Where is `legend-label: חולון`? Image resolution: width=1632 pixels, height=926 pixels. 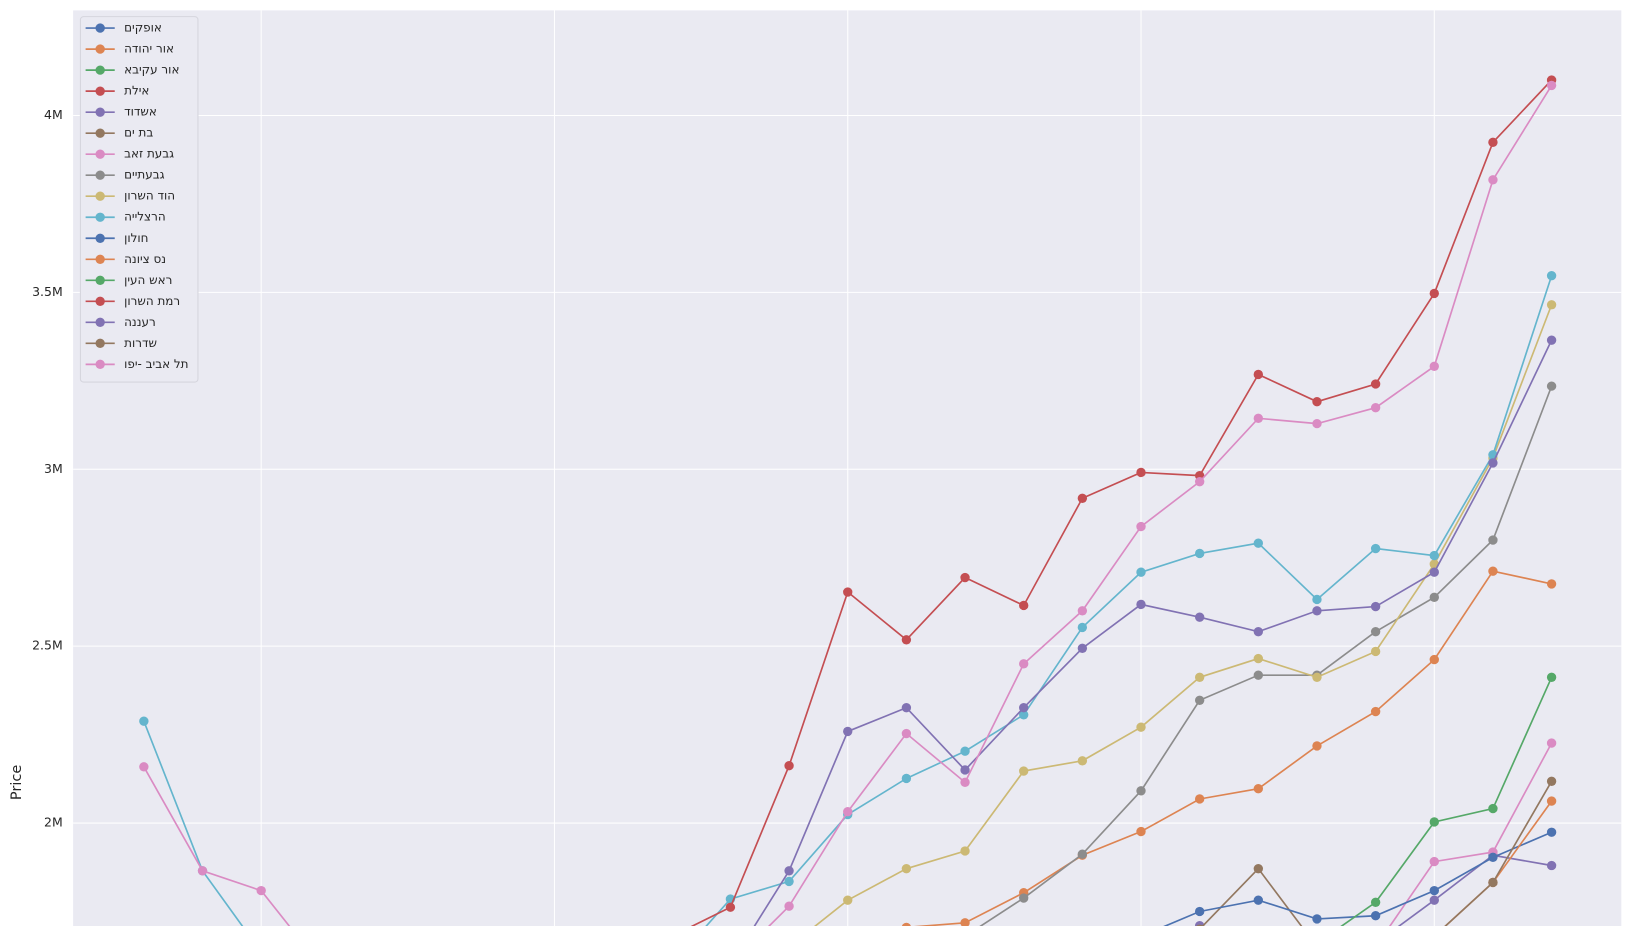
legend-label: חולון is located at coordinates (136, 238).